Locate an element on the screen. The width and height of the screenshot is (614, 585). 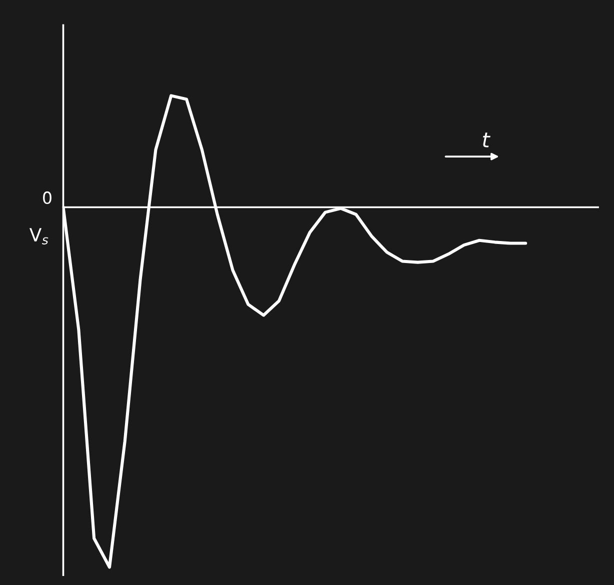
y-axis-title: V$_{s}$ is located at coordinates (38, 236).